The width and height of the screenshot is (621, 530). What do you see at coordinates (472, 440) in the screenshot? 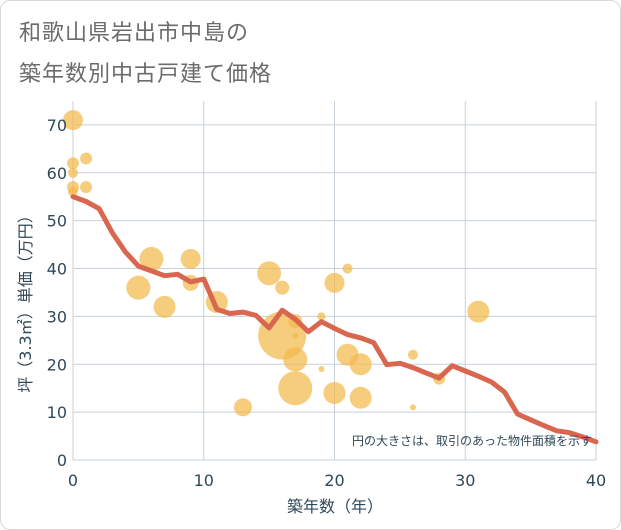
I see `bubble-size-note: 円の大きさは、取引のあった物件面積を示す` at bounding box center [472, 440].